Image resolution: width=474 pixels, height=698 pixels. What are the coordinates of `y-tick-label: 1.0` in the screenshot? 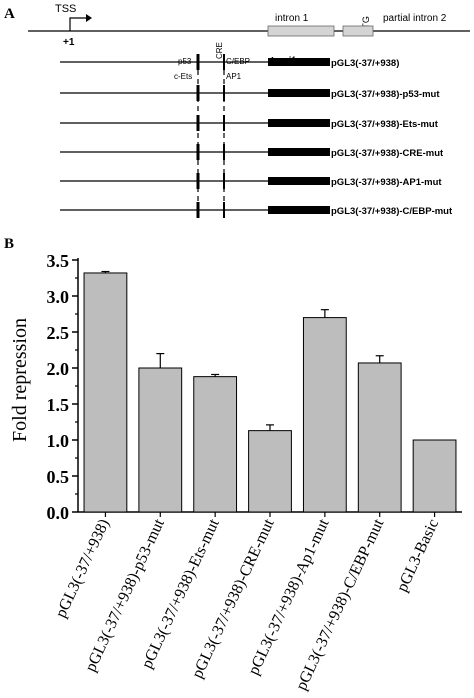 It's located at (58, 441).